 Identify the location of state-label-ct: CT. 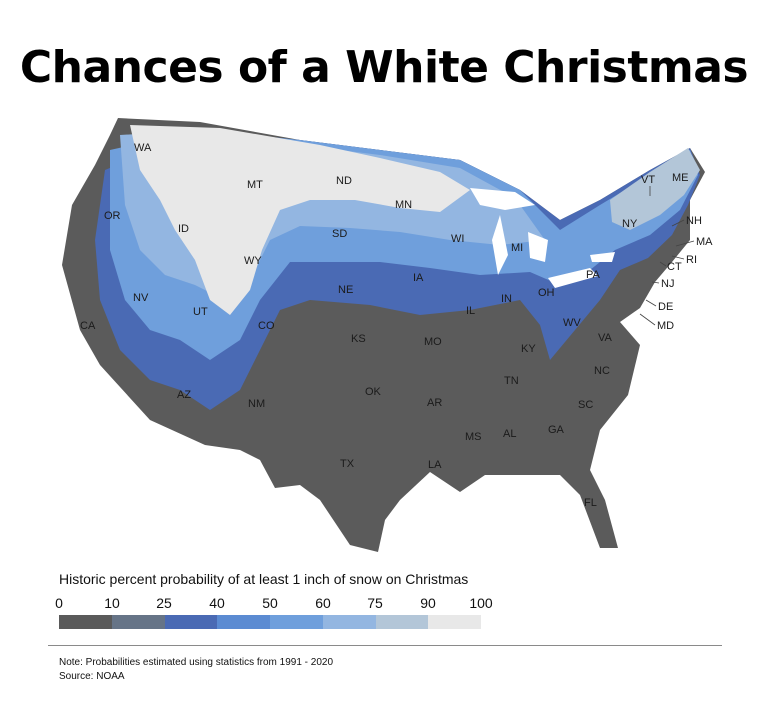
(674, 267).